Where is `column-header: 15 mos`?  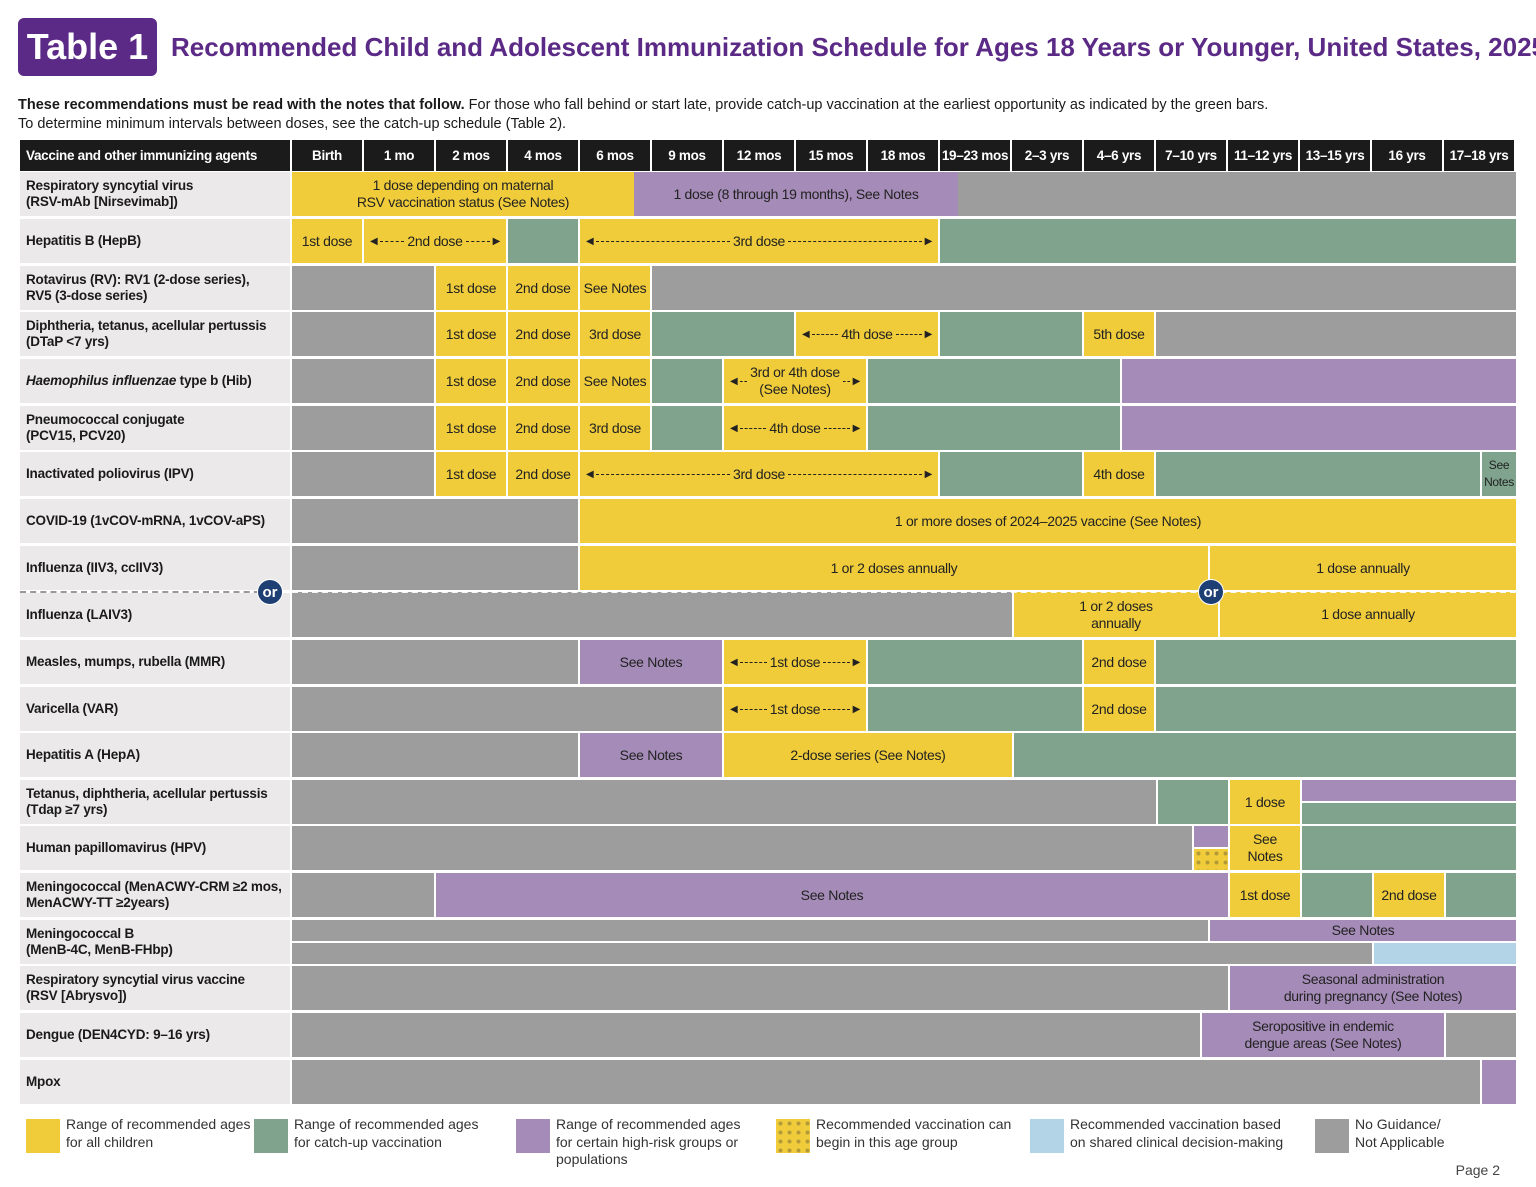 column-header: 15 mos is located at coordinates (831, 155).